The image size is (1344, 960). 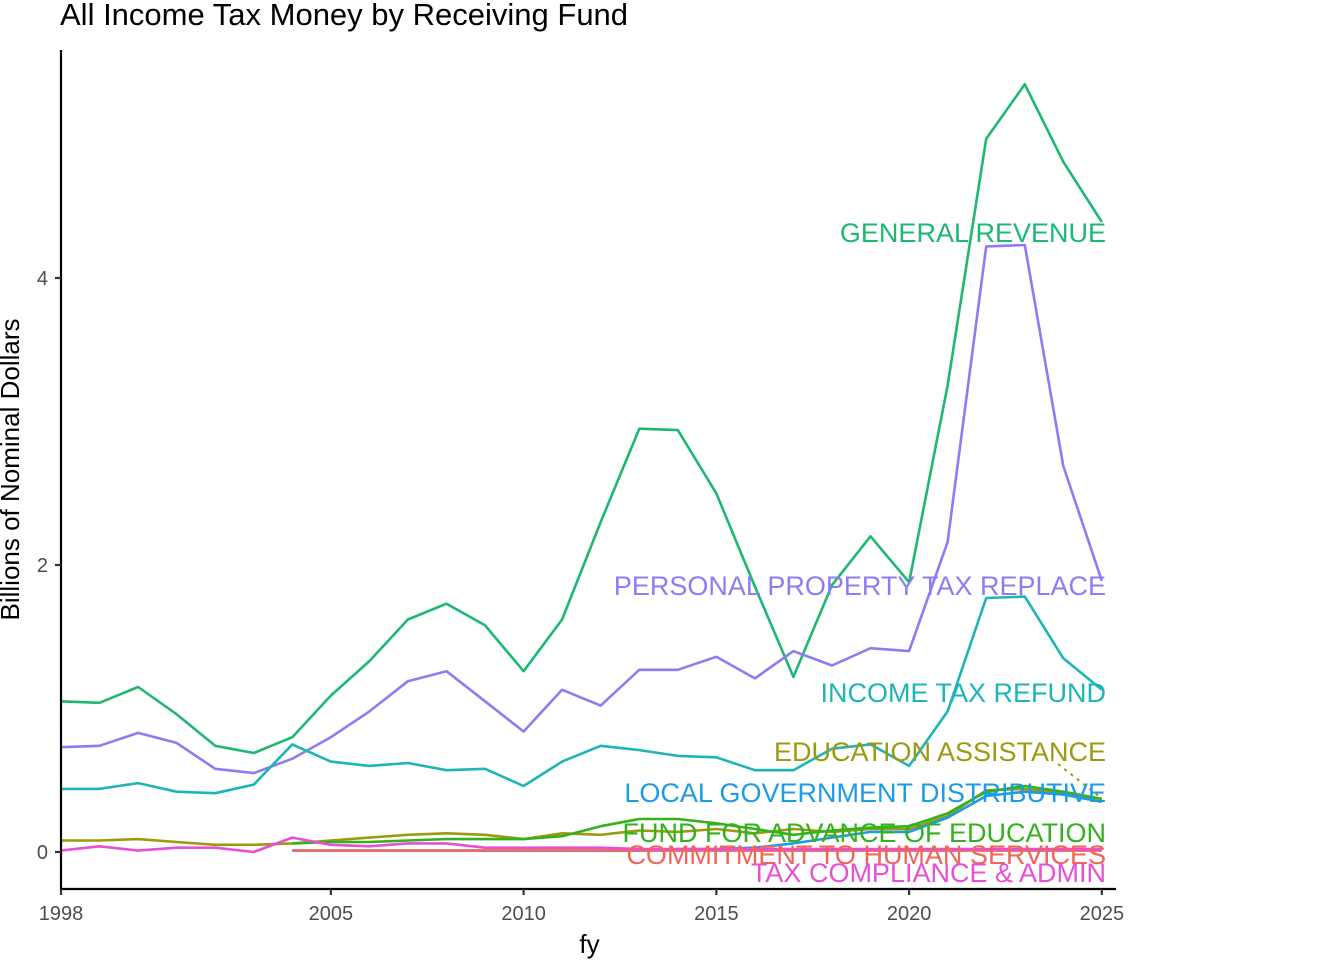 I want to click on series-label-fund-for-advance-of-education: FUND FOR ADVANCE OF EDUCATION, so click(x=864, y=833).